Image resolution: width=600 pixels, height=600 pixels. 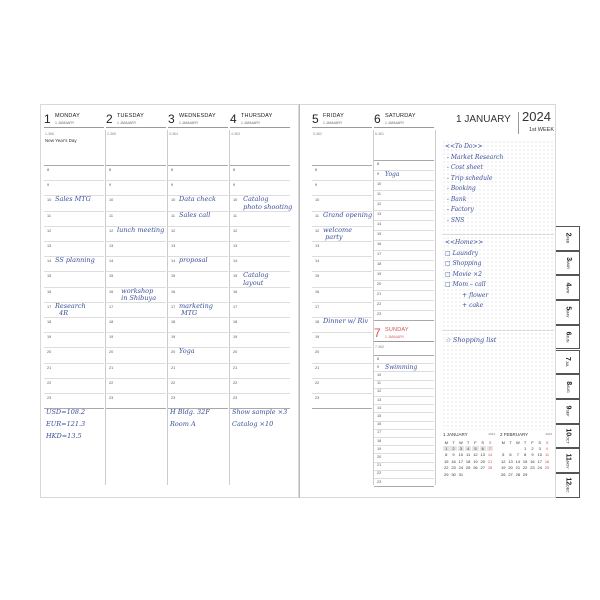 I want to click on holiday-label: New Year's Day, so click(x=61, y=140).